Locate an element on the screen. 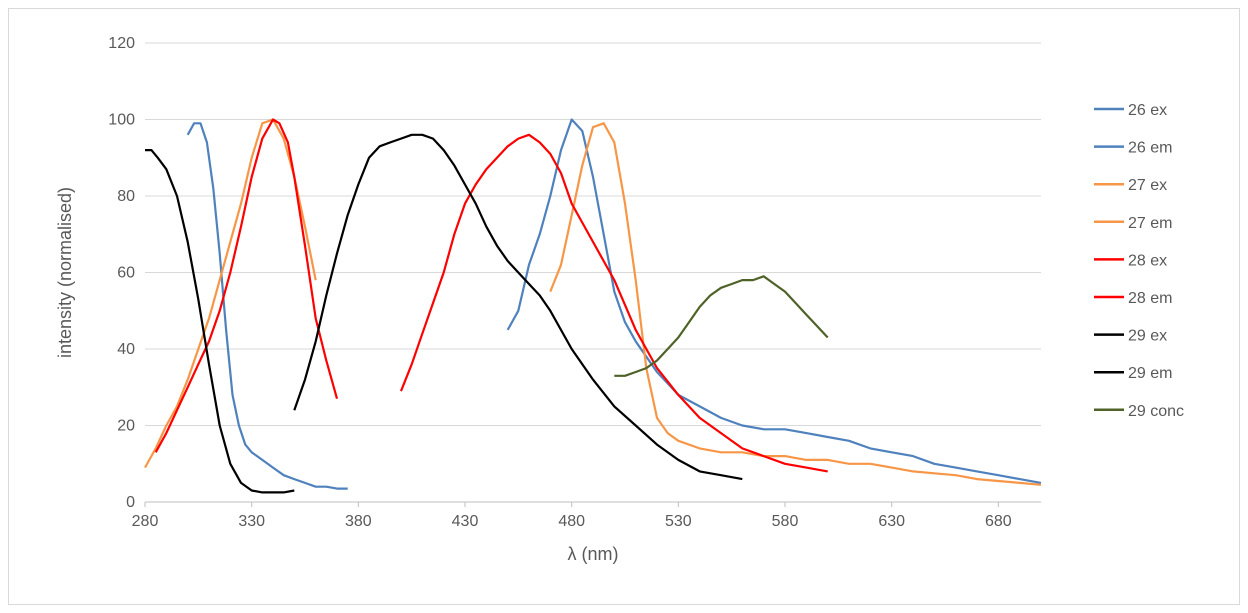 Image resolution: width=1248 pixels, height=613 pixels. x-axis-label: λ (nm) is located at coordinates (593, 554).